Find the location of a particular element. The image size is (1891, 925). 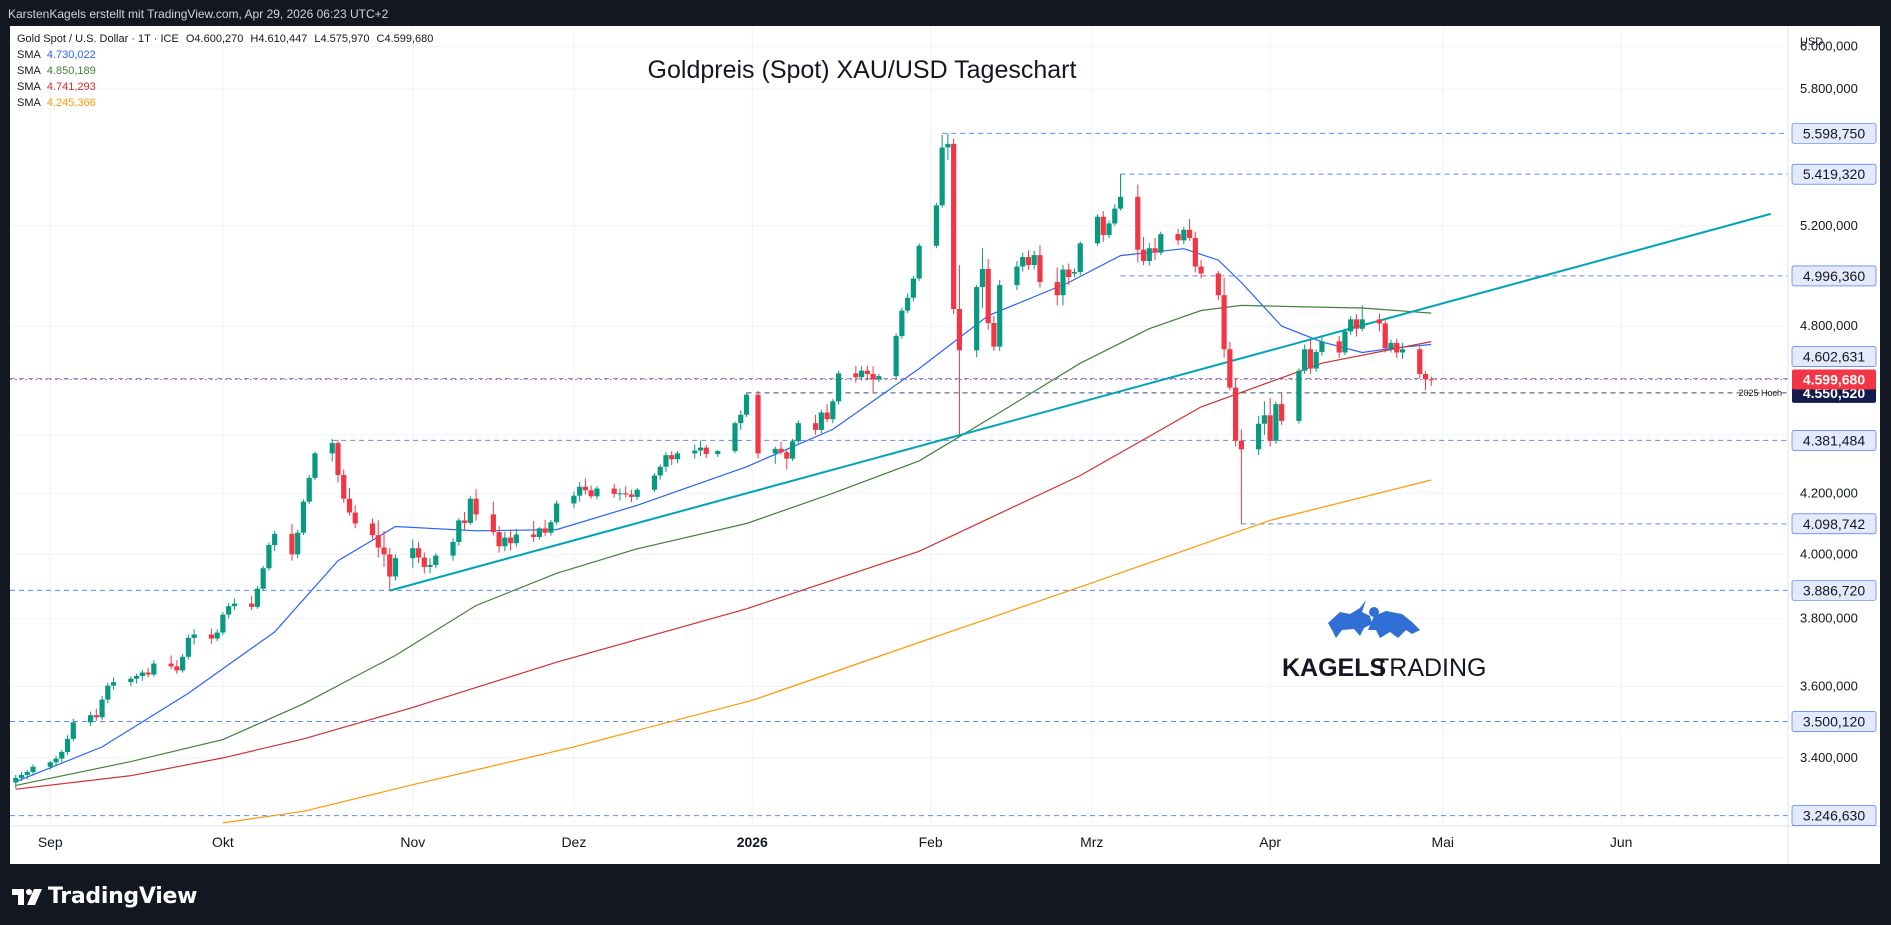

watermark-trading: TRADING is located at coordinates (1430, 668).